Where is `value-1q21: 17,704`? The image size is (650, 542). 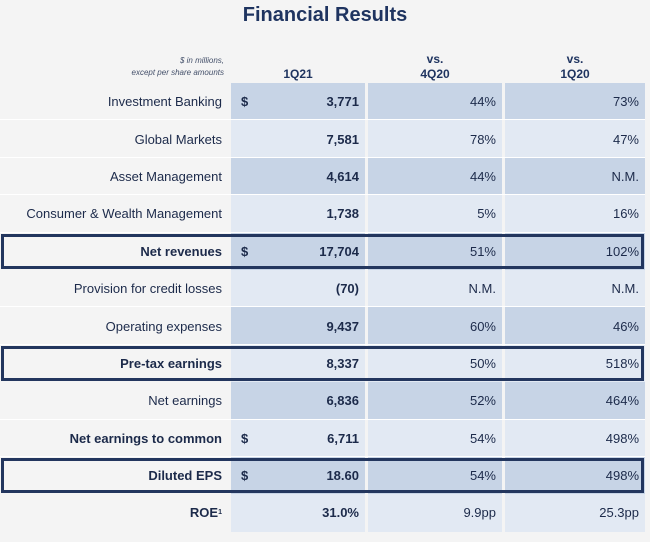
value-1q21: 17,704 is located at coordinates (339, 251).